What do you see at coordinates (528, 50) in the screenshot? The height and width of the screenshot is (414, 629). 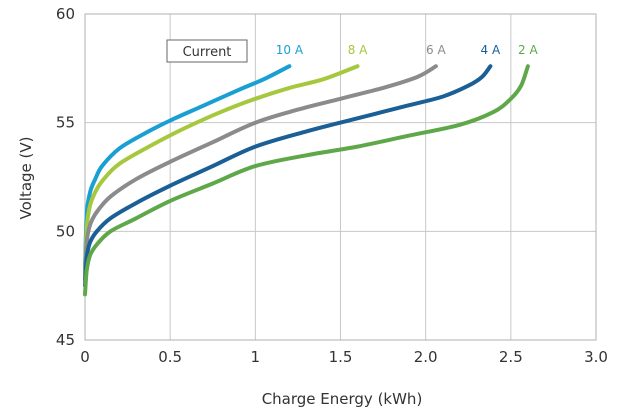 I see `series-label: 2 A` at bounding box center [528, 50].